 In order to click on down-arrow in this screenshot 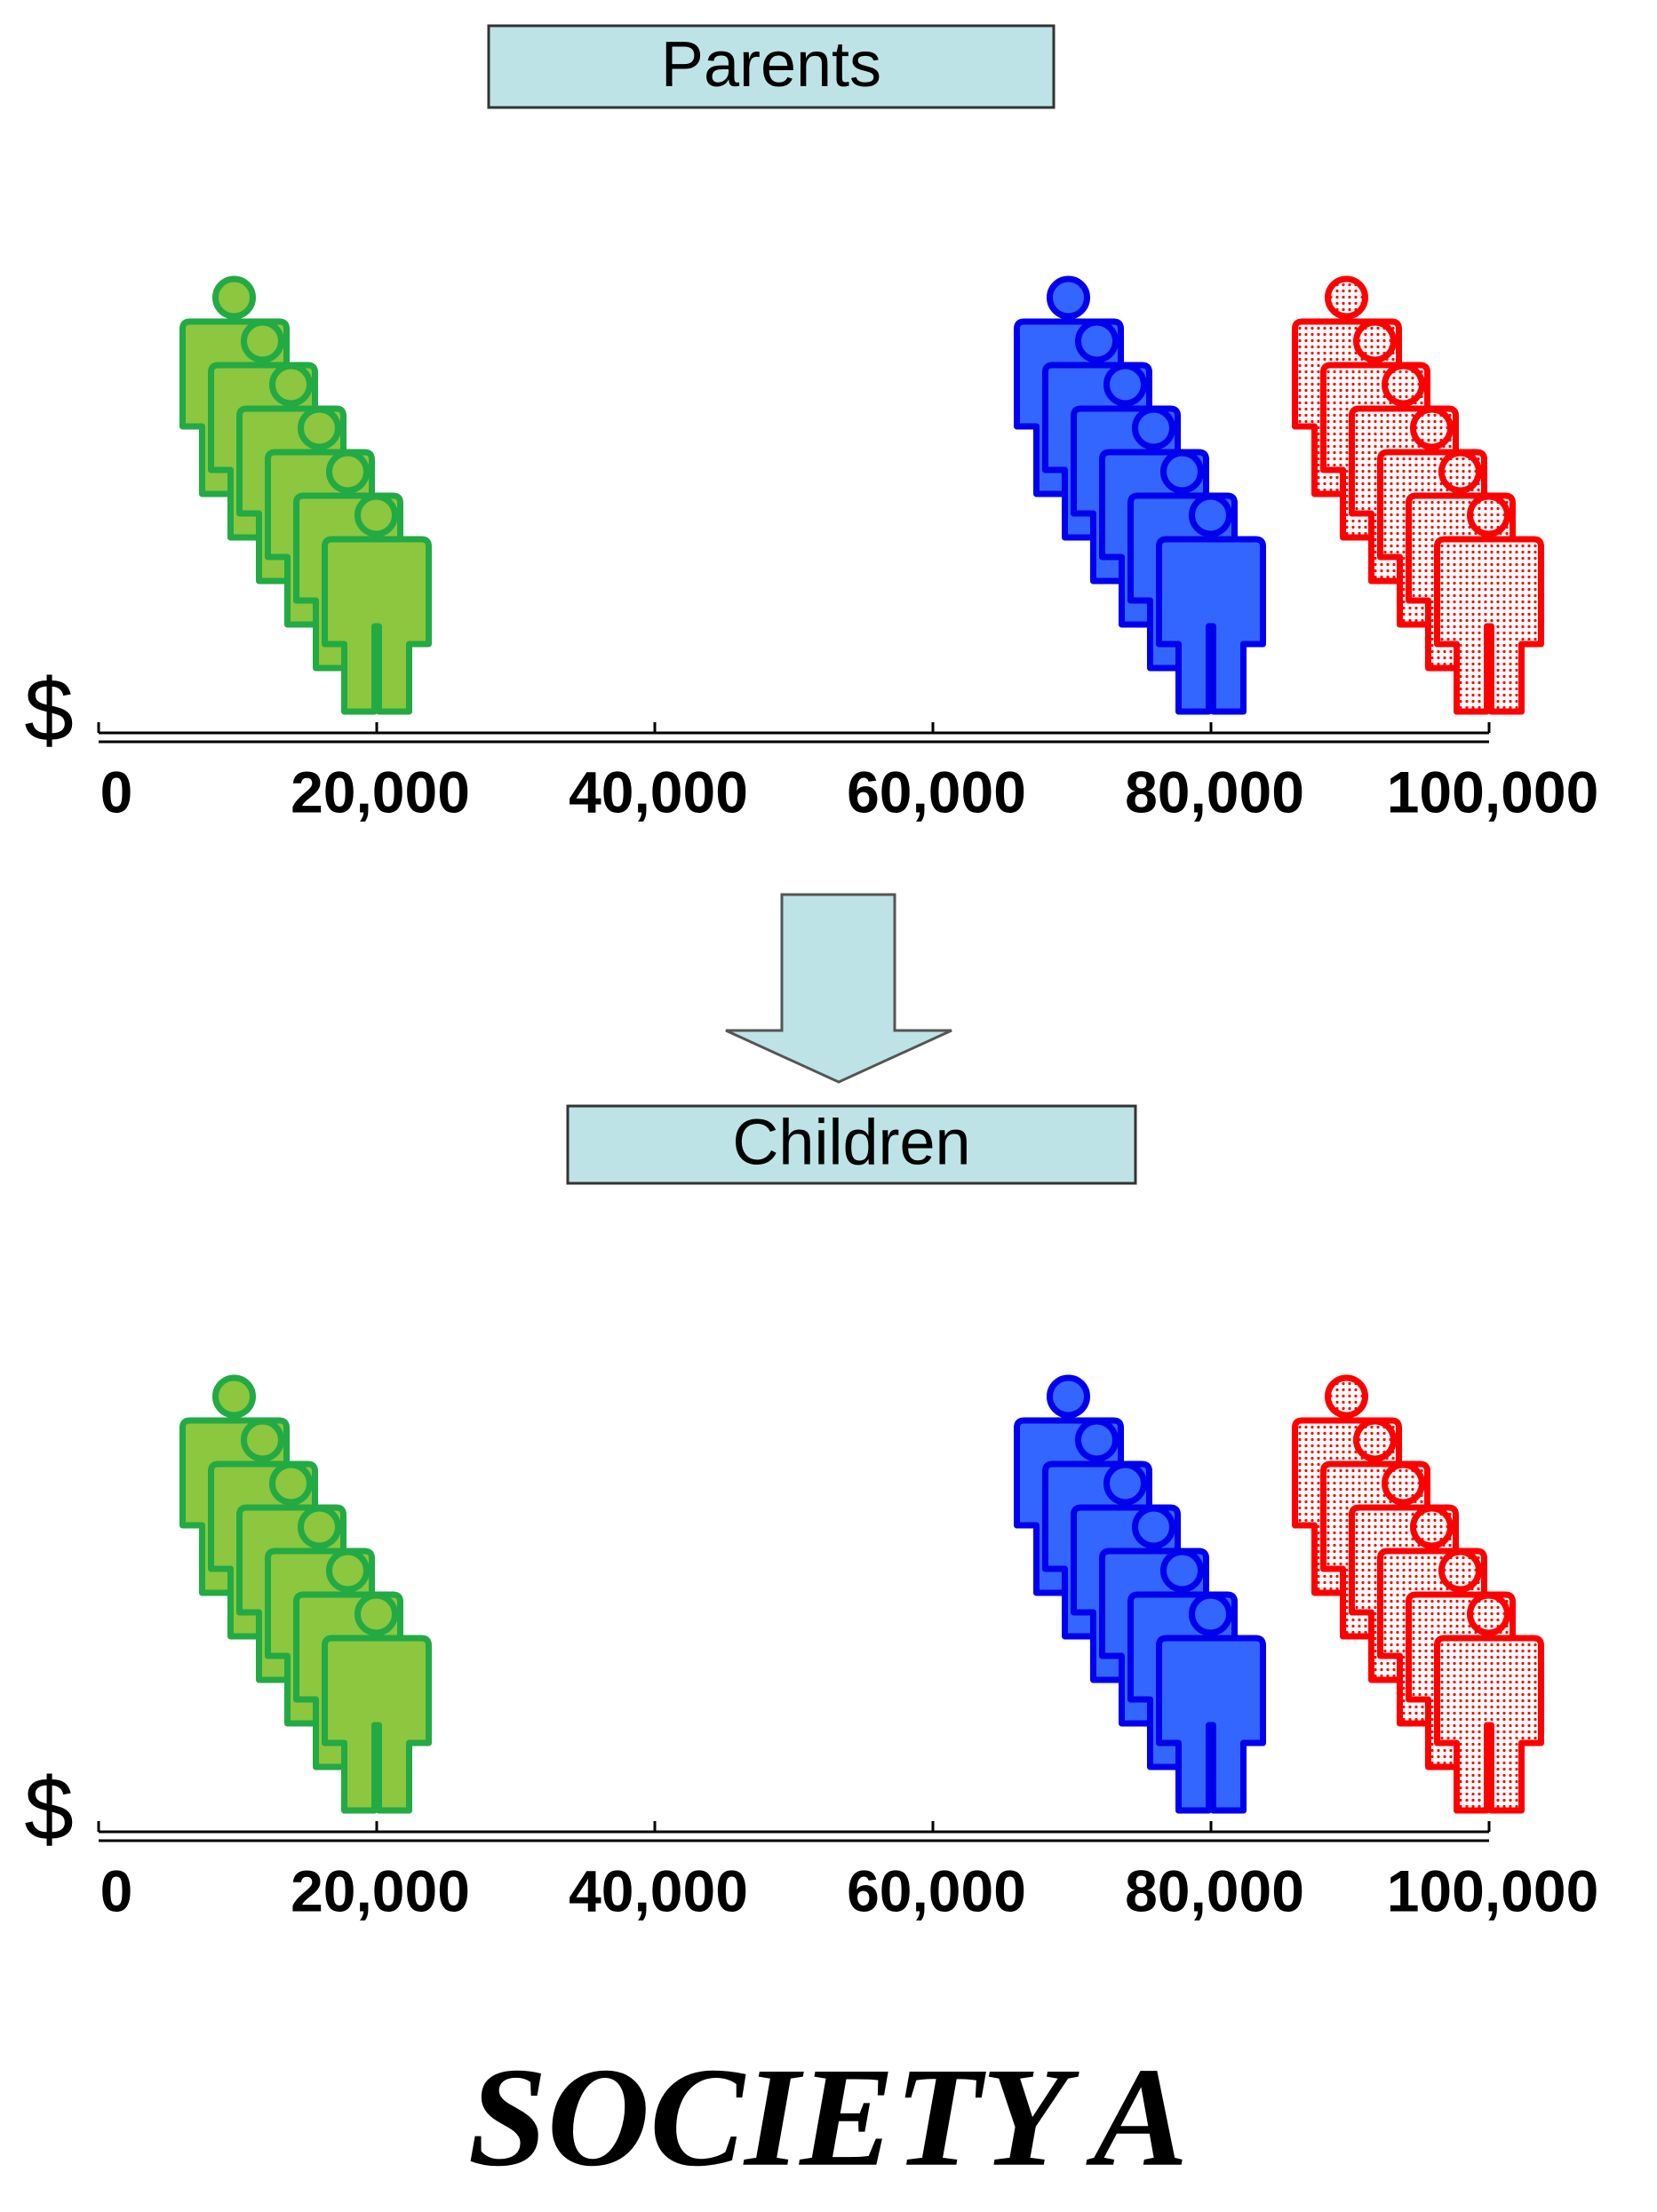, I will do `click(838, 989)`.